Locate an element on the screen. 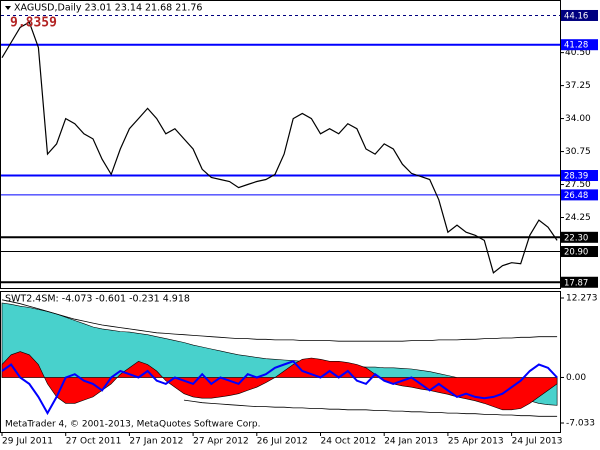 The height and width of the screenshot is (450, 600). y-tick-label: 12.273 is located at coordinates (582, 299).